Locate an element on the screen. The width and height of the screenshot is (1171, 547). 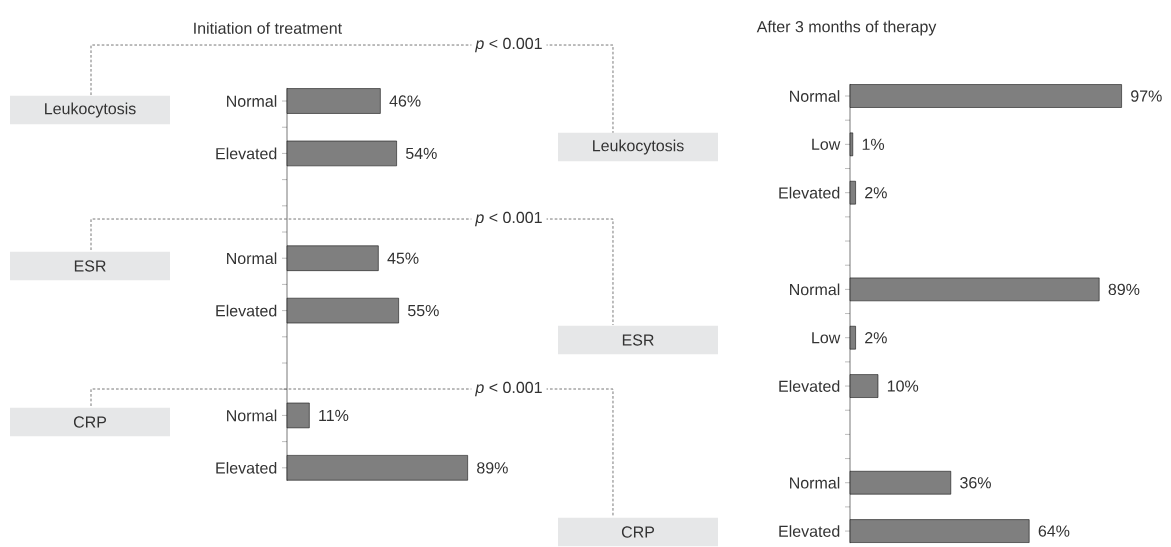
data-label: 1% is located at coordinates (873, 144).